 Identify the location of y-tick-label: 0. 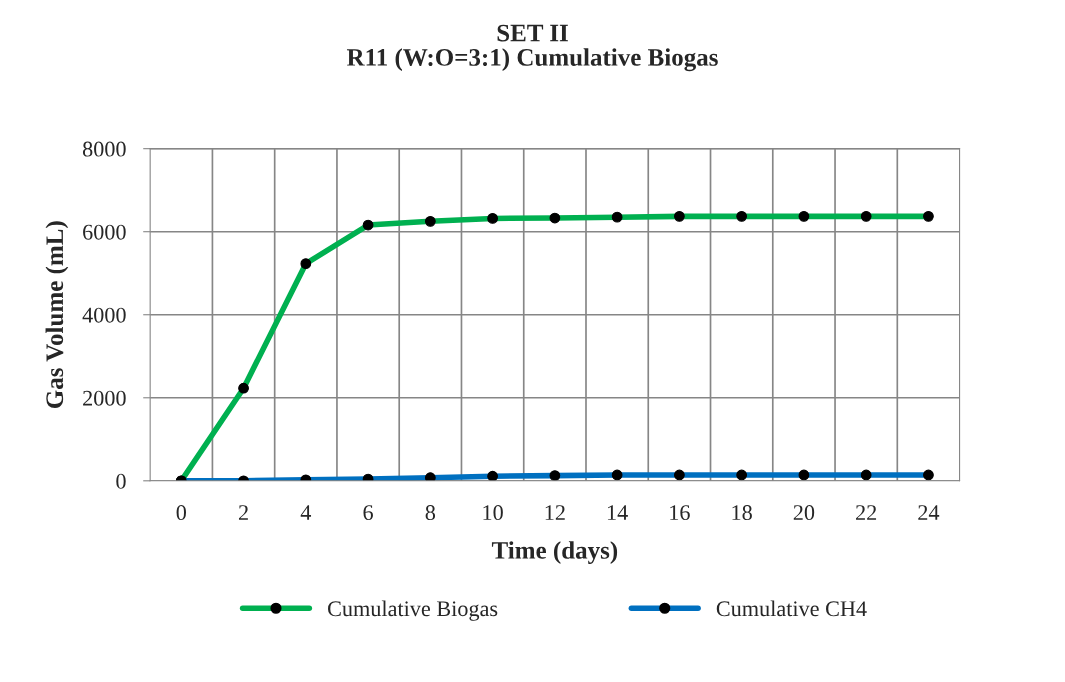
(121, 481).